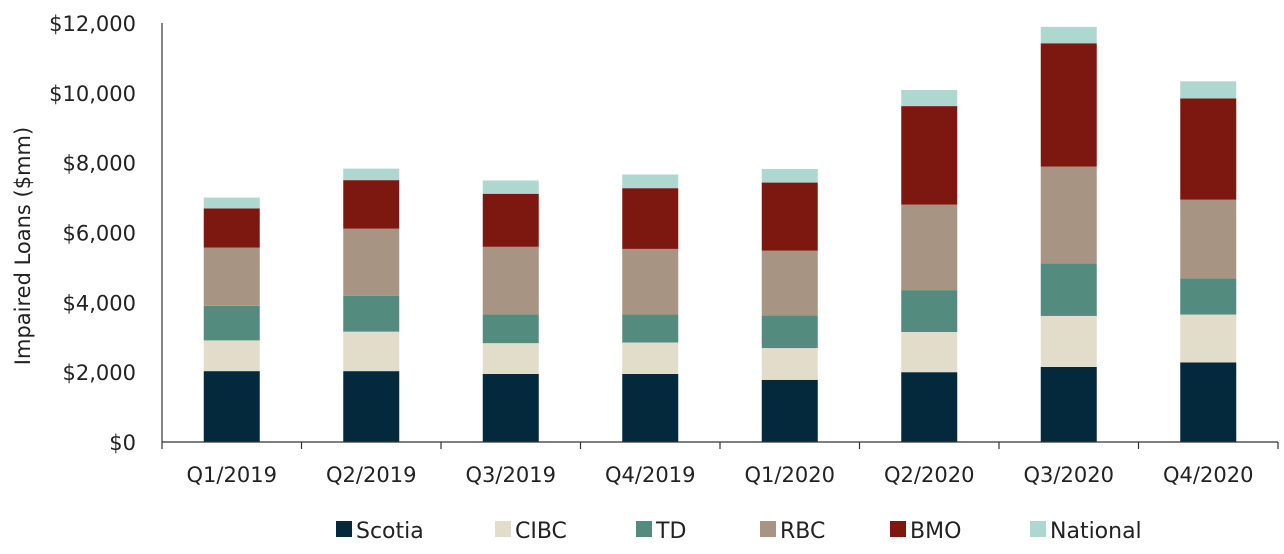 This screenshot has width=1284, height=554. What do you see at coordinates (929, 311) in the screenshot?
I see `bar-td-q2-2020` at bounding box center [929, 311].